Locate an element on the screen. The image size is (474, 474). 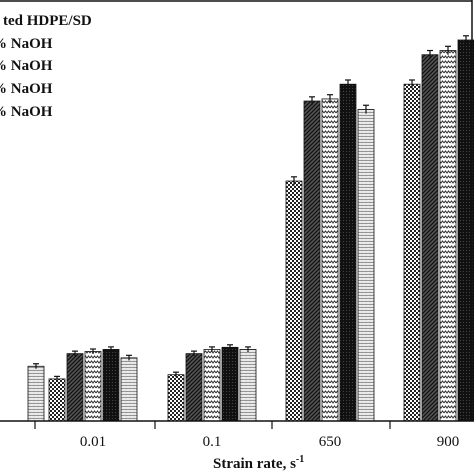
x-tick-label-4: 900 is located at coordinates (448, 442).